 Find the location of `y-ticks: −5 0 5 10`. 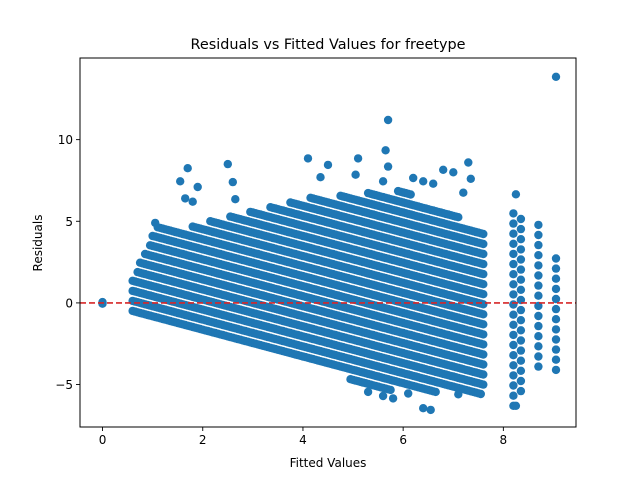

y-ticks: −5 0 5 10 is located at coordinates (67, 262).